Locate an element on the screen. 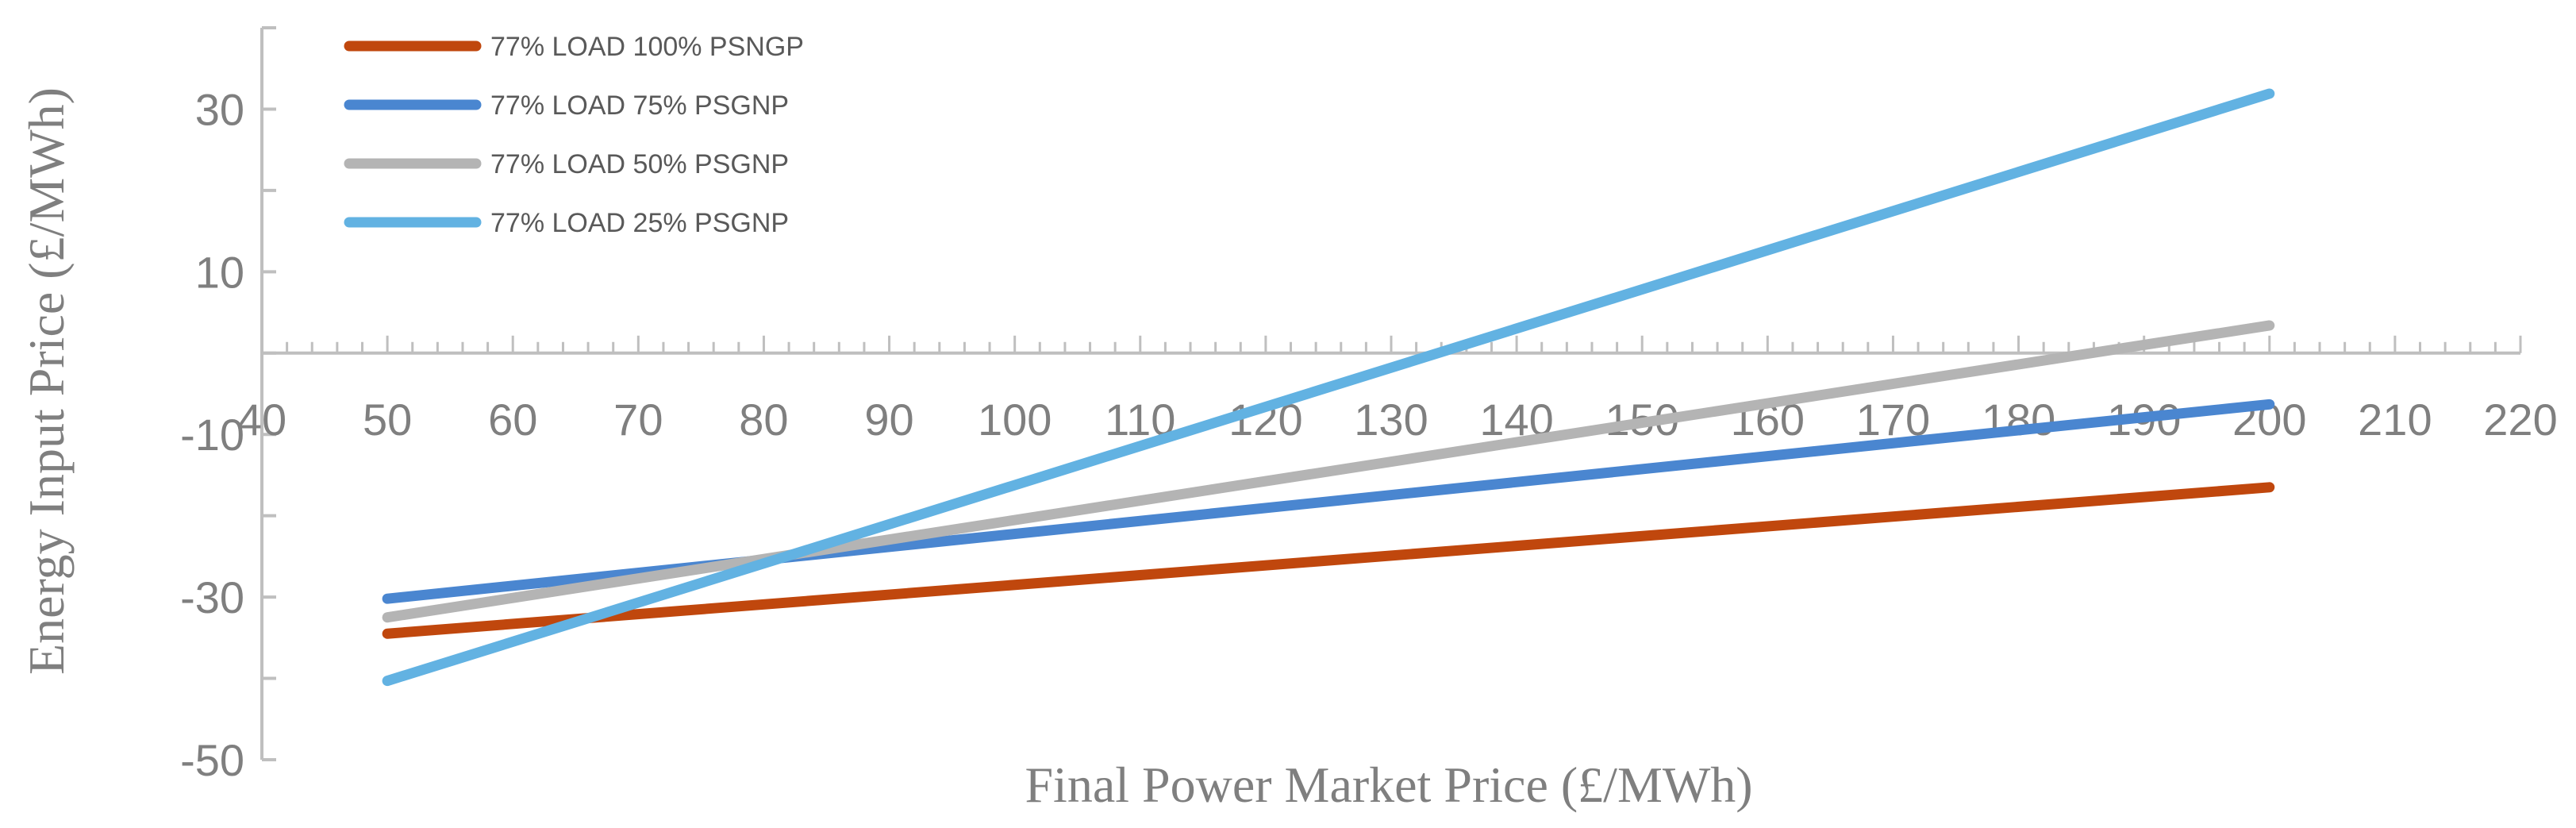 The width and height of the screenshot is (2576, 828). x-tick-label: 130 is located at coordinates (1391, 420).